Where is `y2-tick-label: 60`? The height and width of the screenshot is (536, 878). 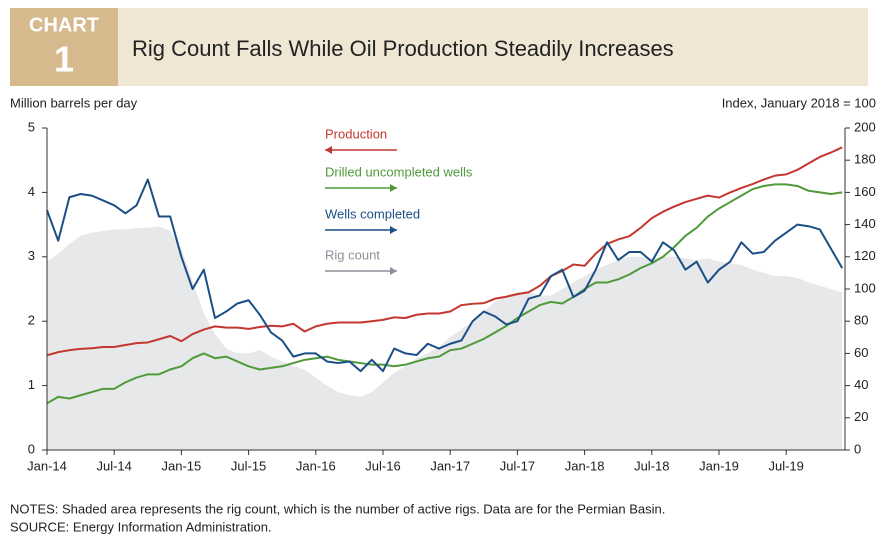
y2-tick-label: 60 is located at coordinates (861, 352).